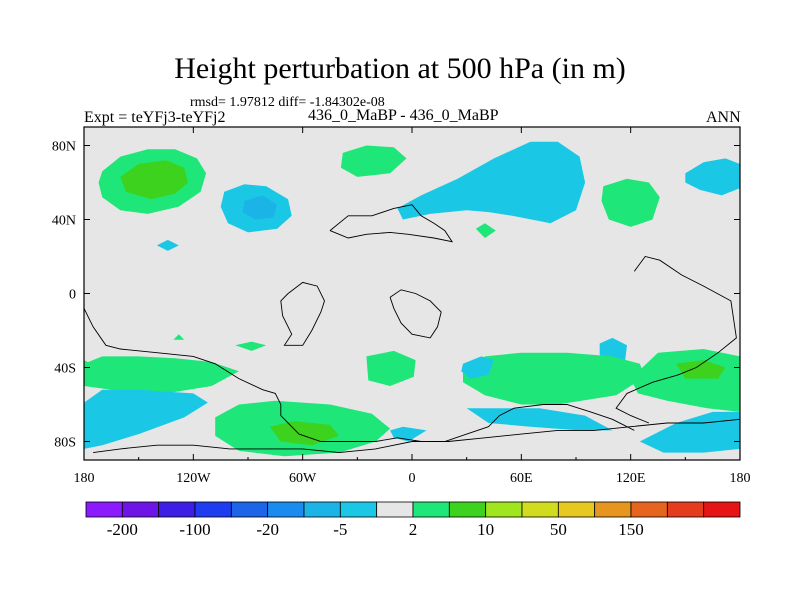 Image resolution: width=800 pixels, height=600 pixels. What do you see at coordinates (146, 419) in the screenshot?
I see `region-s-pacific-negative` at bounding box center [146, 419].